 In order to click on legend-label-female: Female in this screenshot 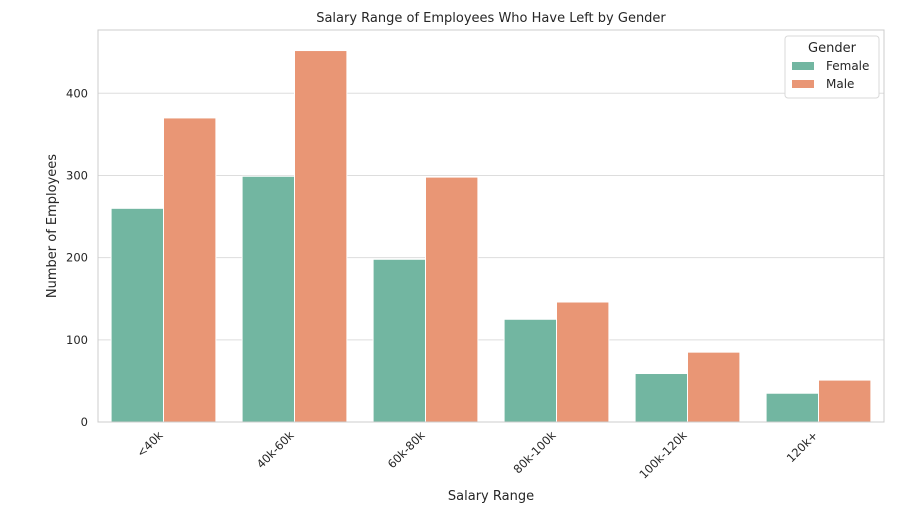, I will do `click(847, 66)`.